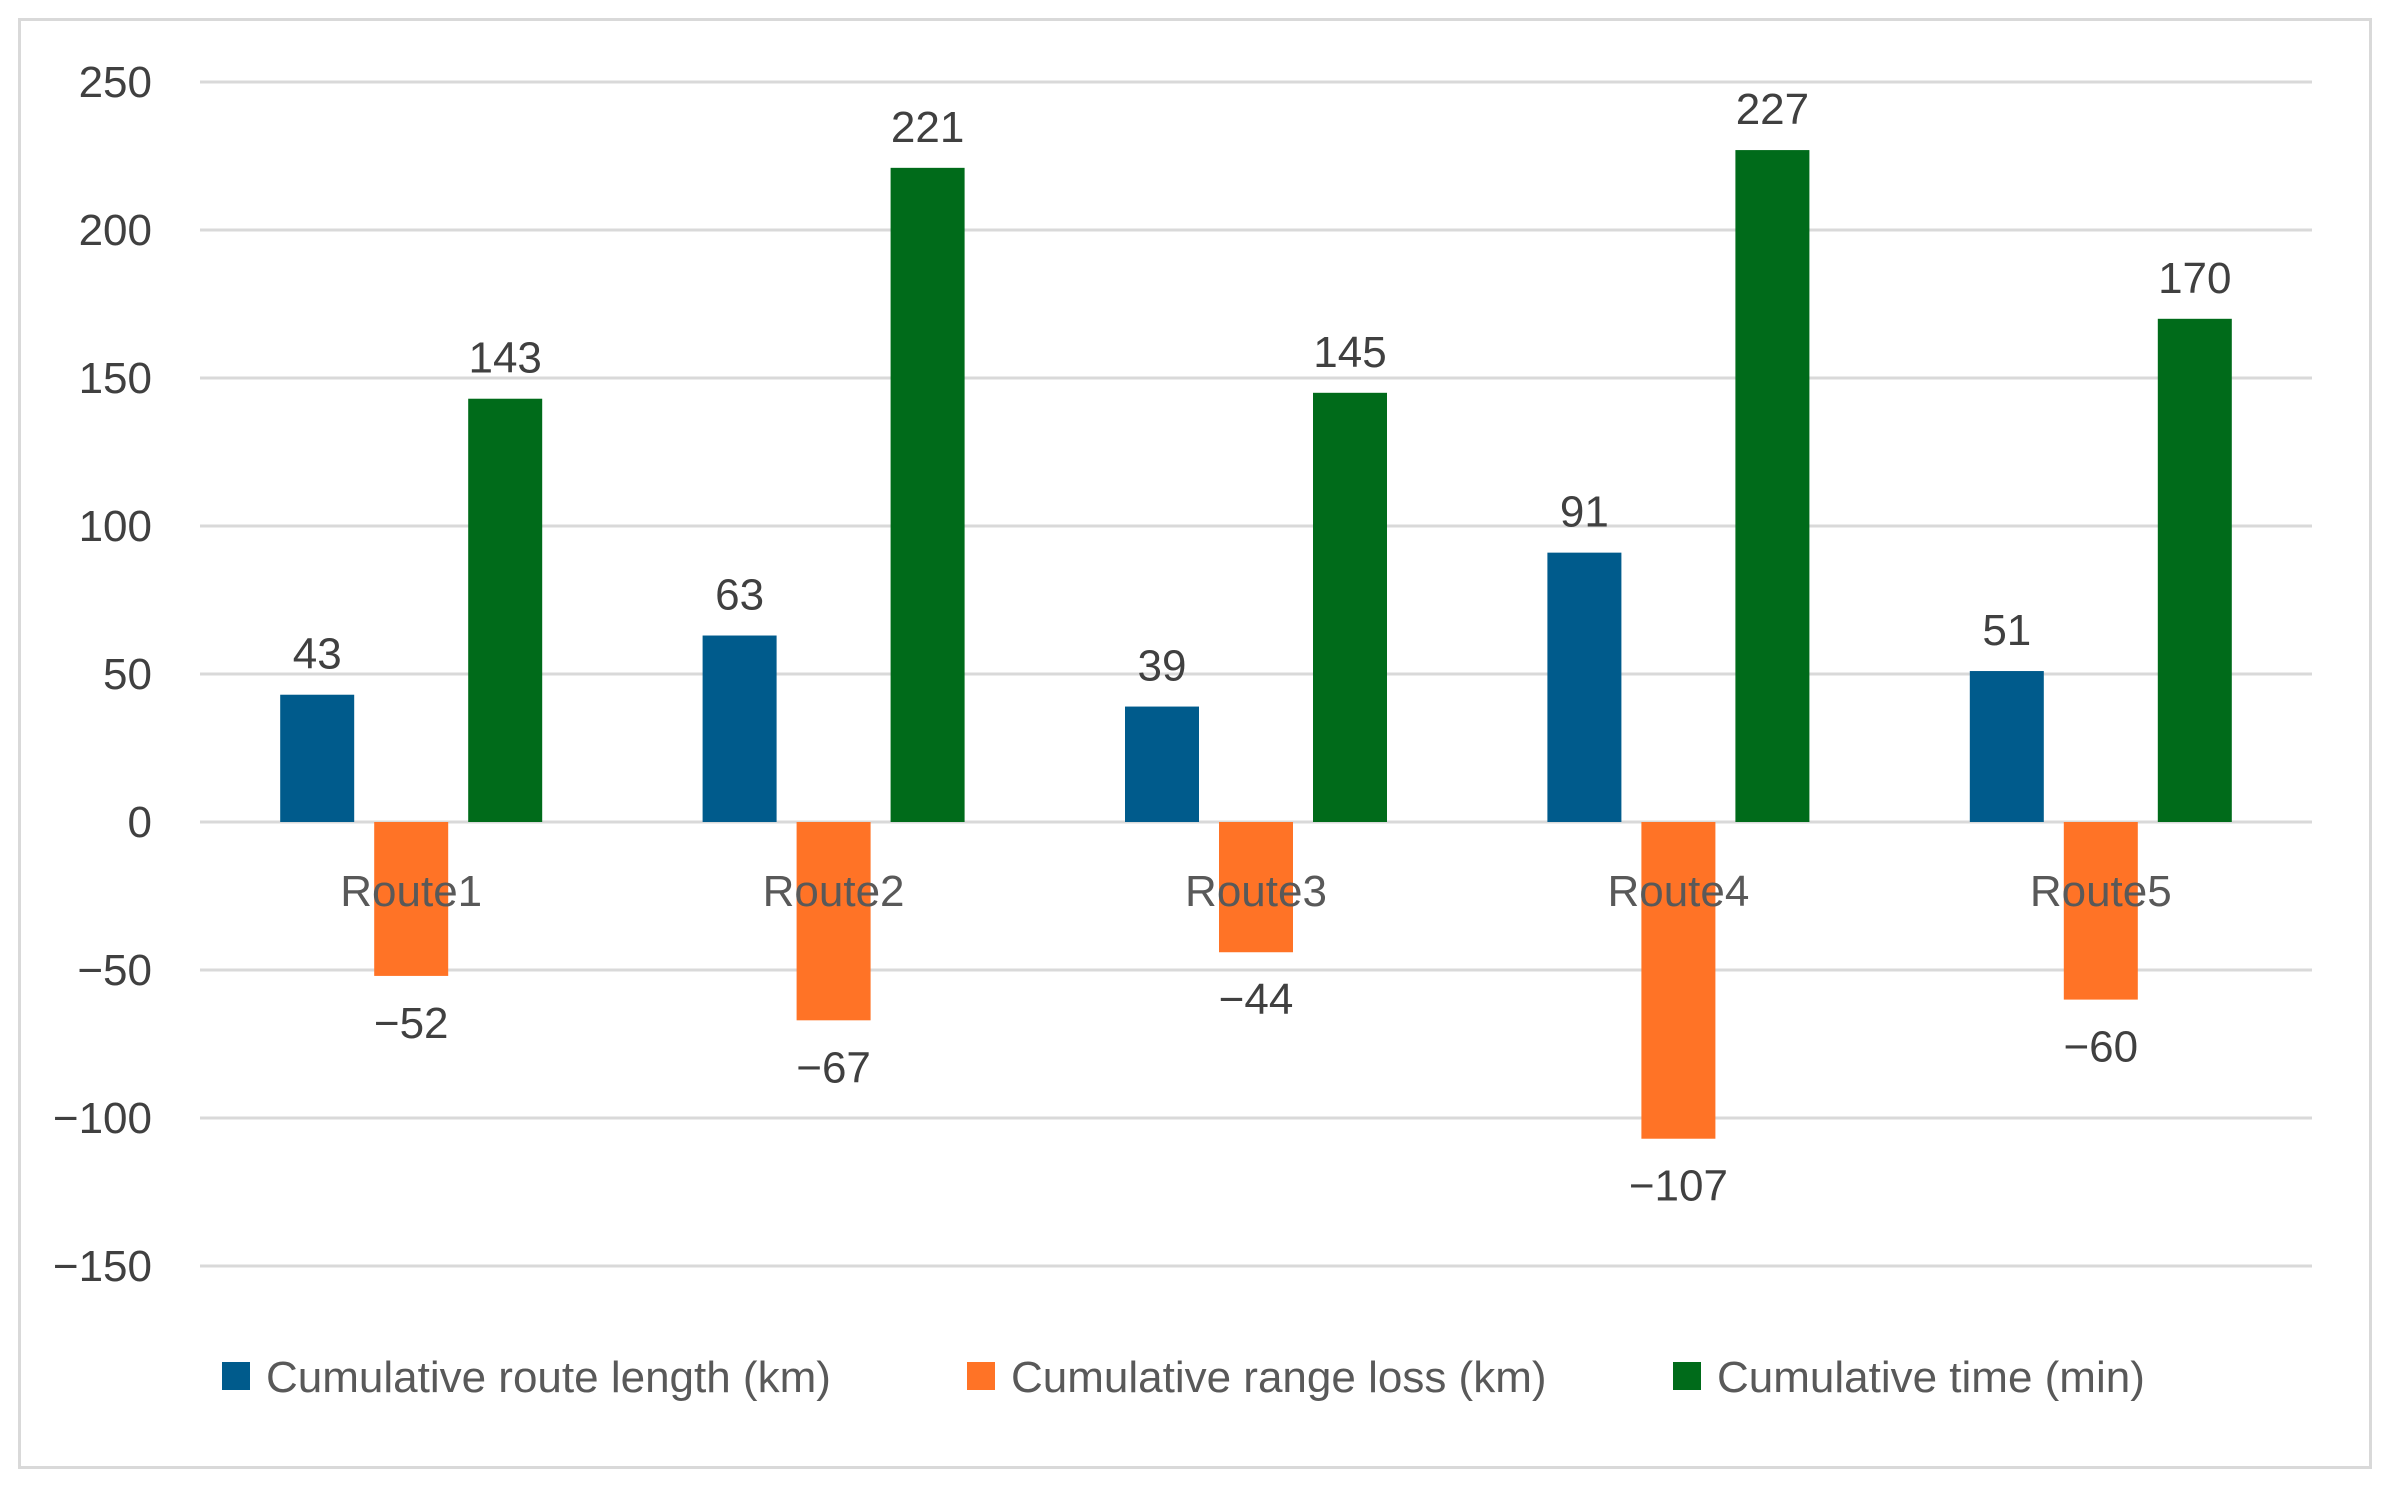 This screenshot has width=2392, height=1487. What do you see at coordinates (1678, 891) in the screenshot?
I see `category-label-route4: Route4` at bounding box center [1678, 891].